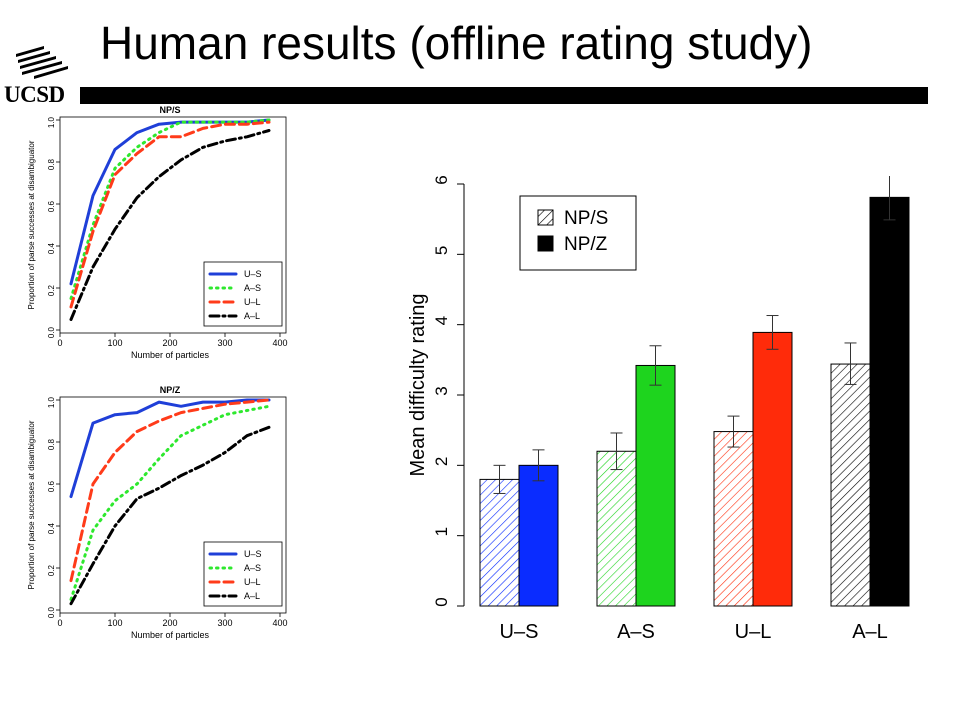  What do you see at coordinates (51, 444) in the screenshot?
I see `chart1-y-tick-label: 0.8` at bounding box center [51, 444].